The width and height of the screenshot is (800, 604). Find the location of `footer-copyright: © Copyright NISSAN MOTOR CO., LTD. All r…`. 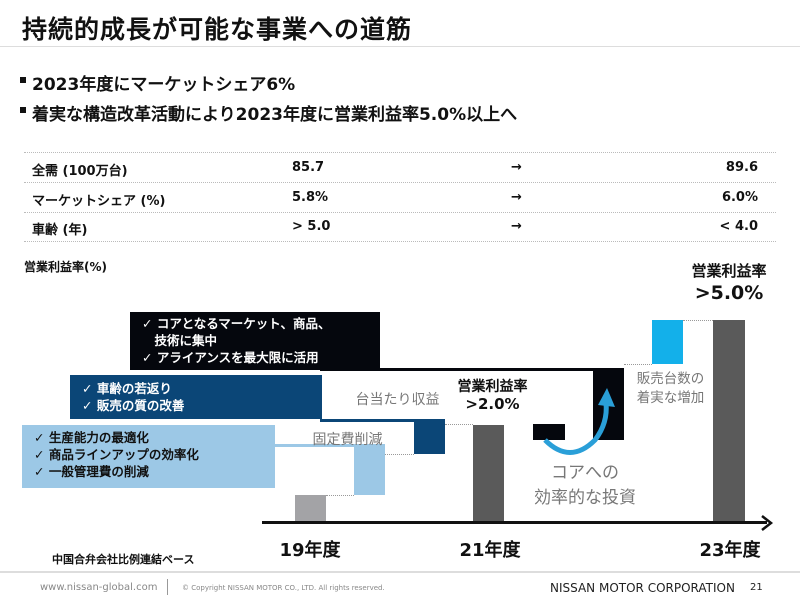

footer-copyright: © Copyright NISSAN MOTOR CO., LTD. All r… is located at coordinates (283, 588).